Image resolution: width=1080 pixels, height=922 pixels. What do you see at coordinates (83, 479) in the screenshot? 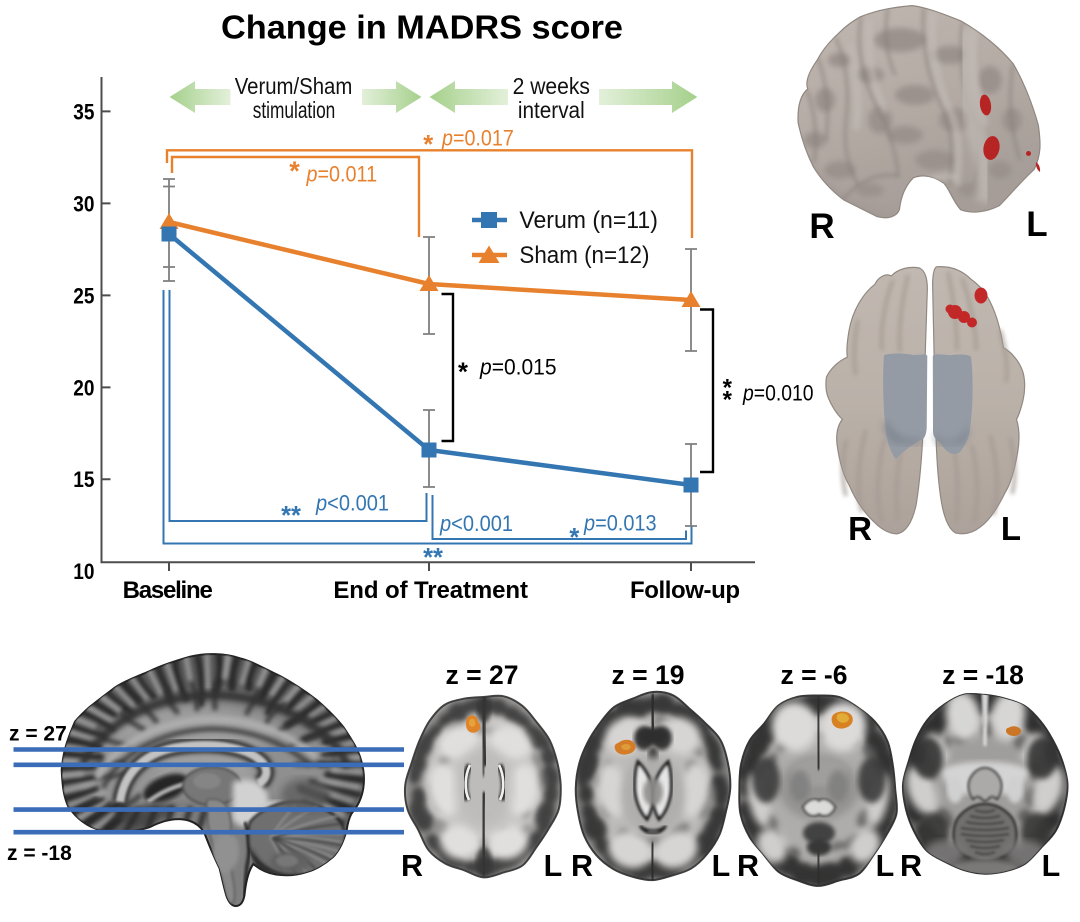
I see `svg-text: 15` at bounding box center [83, 479].